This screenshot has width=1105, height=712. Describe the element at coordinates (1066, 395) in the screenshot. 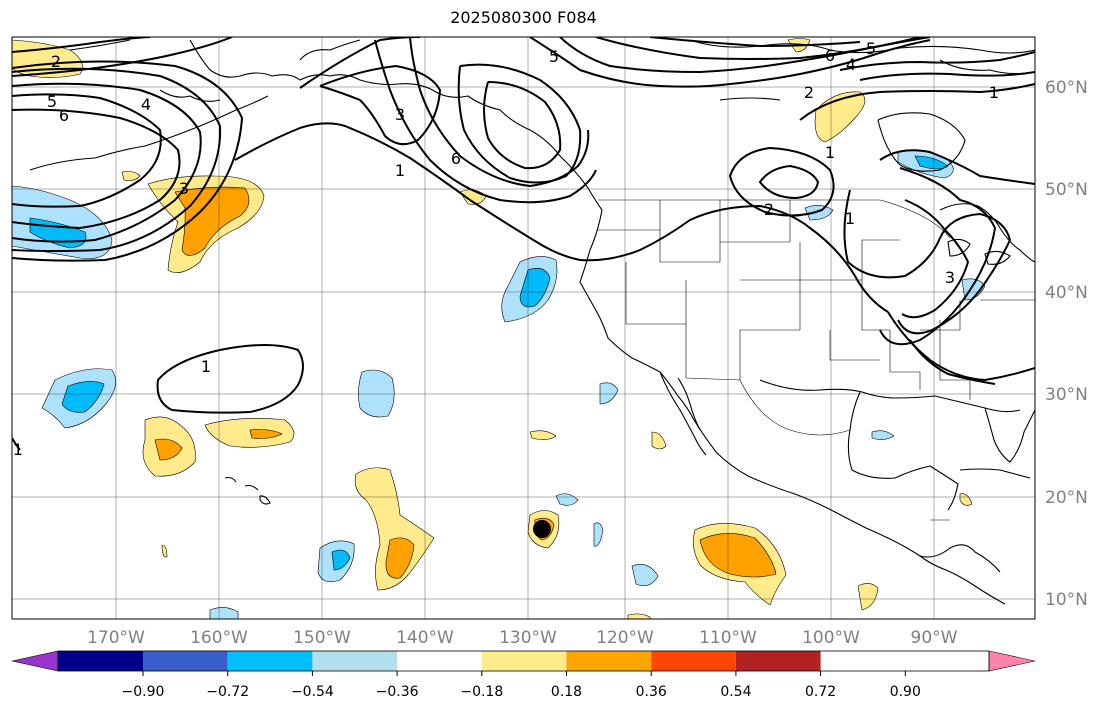

I see `latitude-label: 30°N` at that location.